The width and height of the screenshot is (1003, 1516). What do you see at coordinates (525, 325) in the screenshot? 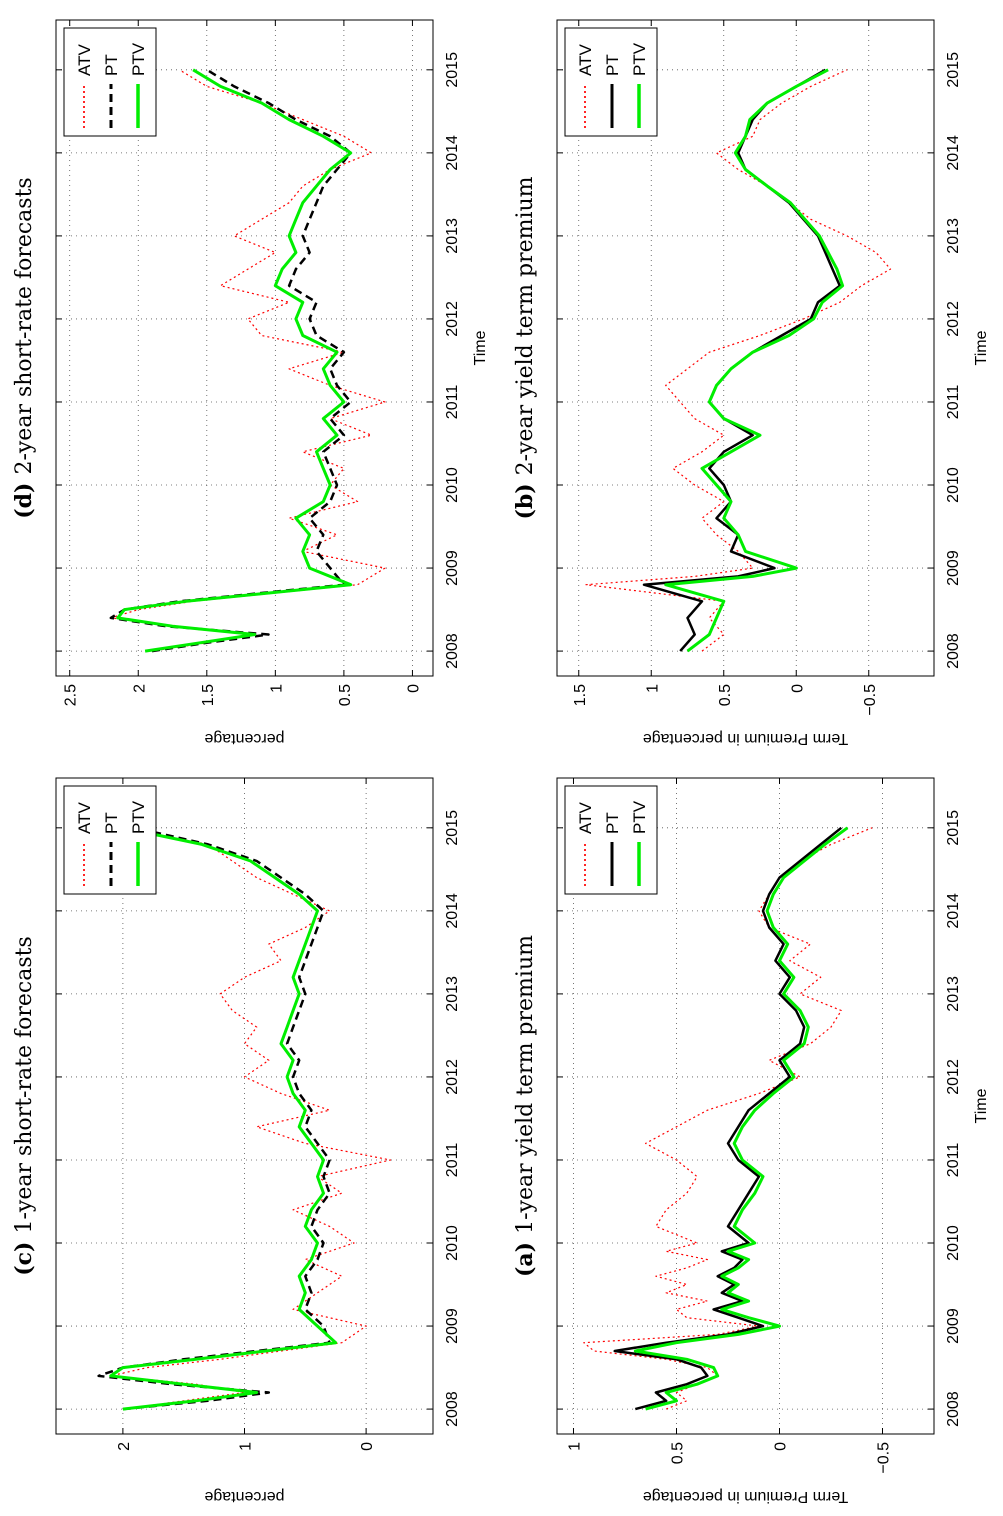
I see `title-text: 2-year yield term premium` at bounding box center [525, 325].